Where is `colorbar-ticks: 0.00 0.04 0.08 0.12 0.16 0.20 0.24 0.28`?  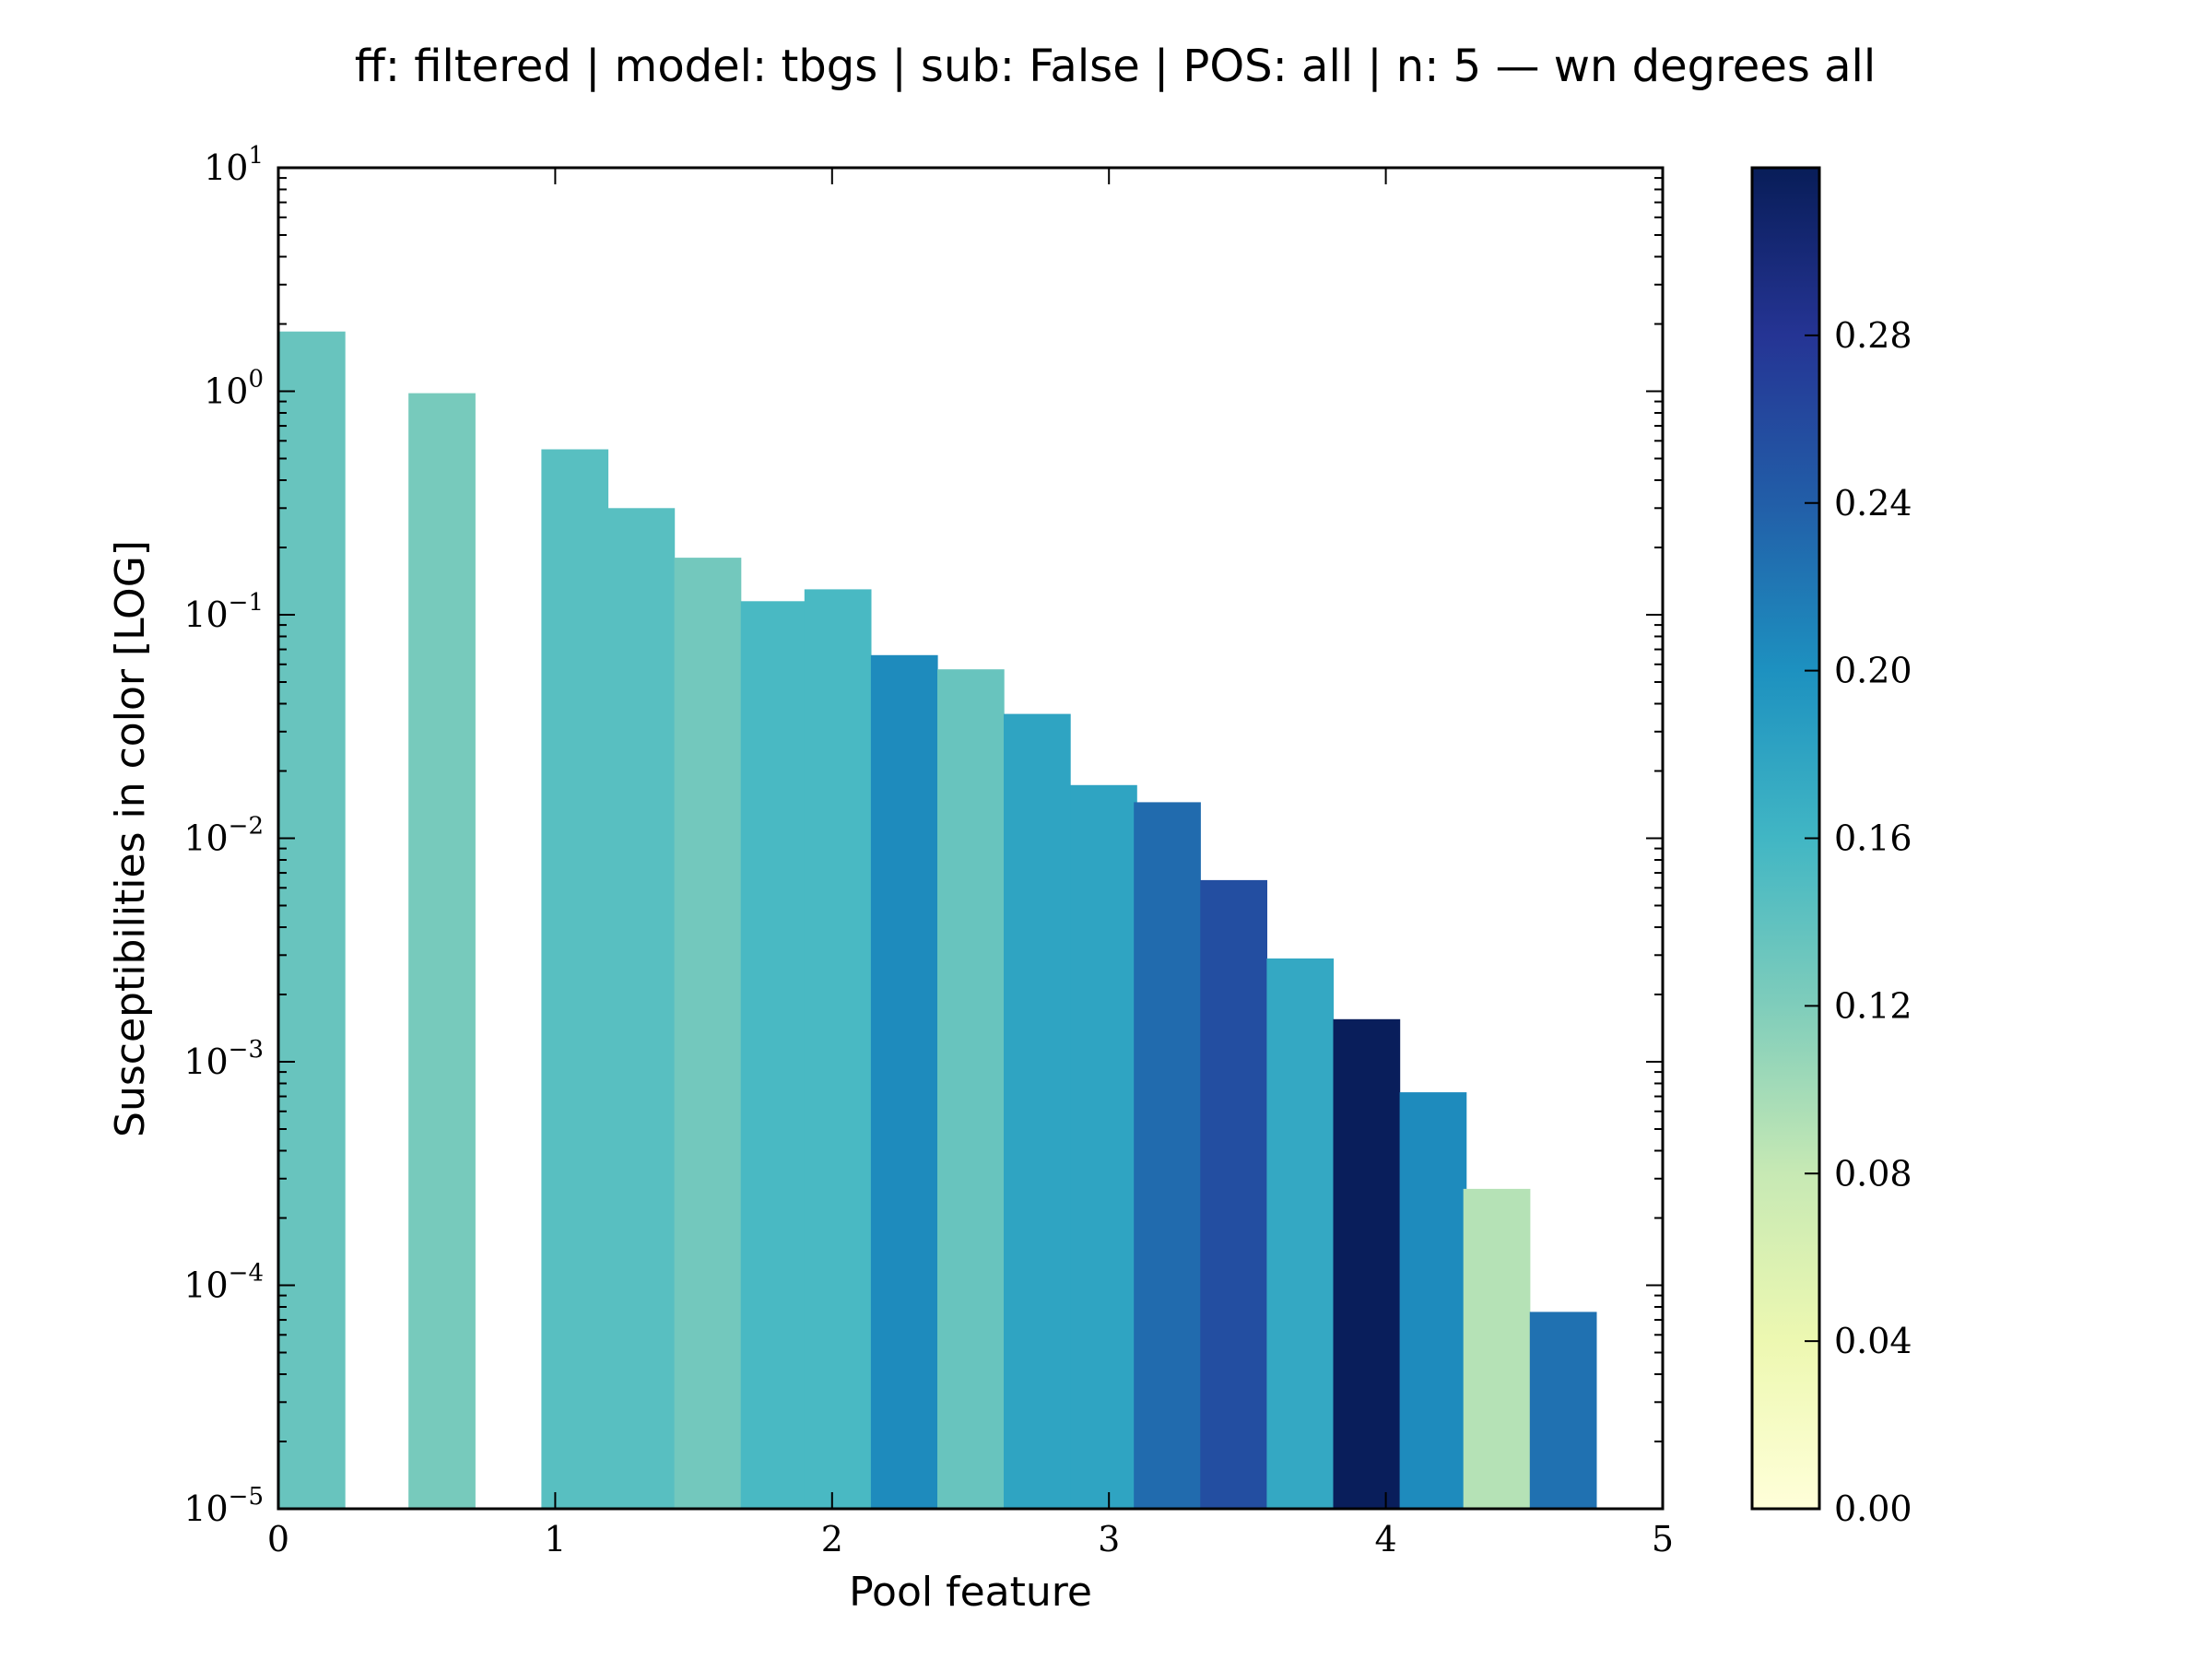
colorbar-ticks: 0.00 0.04 0.08 0.12 0.16 0.20 0.24 0.28 is located at coordinates (1858, 922).